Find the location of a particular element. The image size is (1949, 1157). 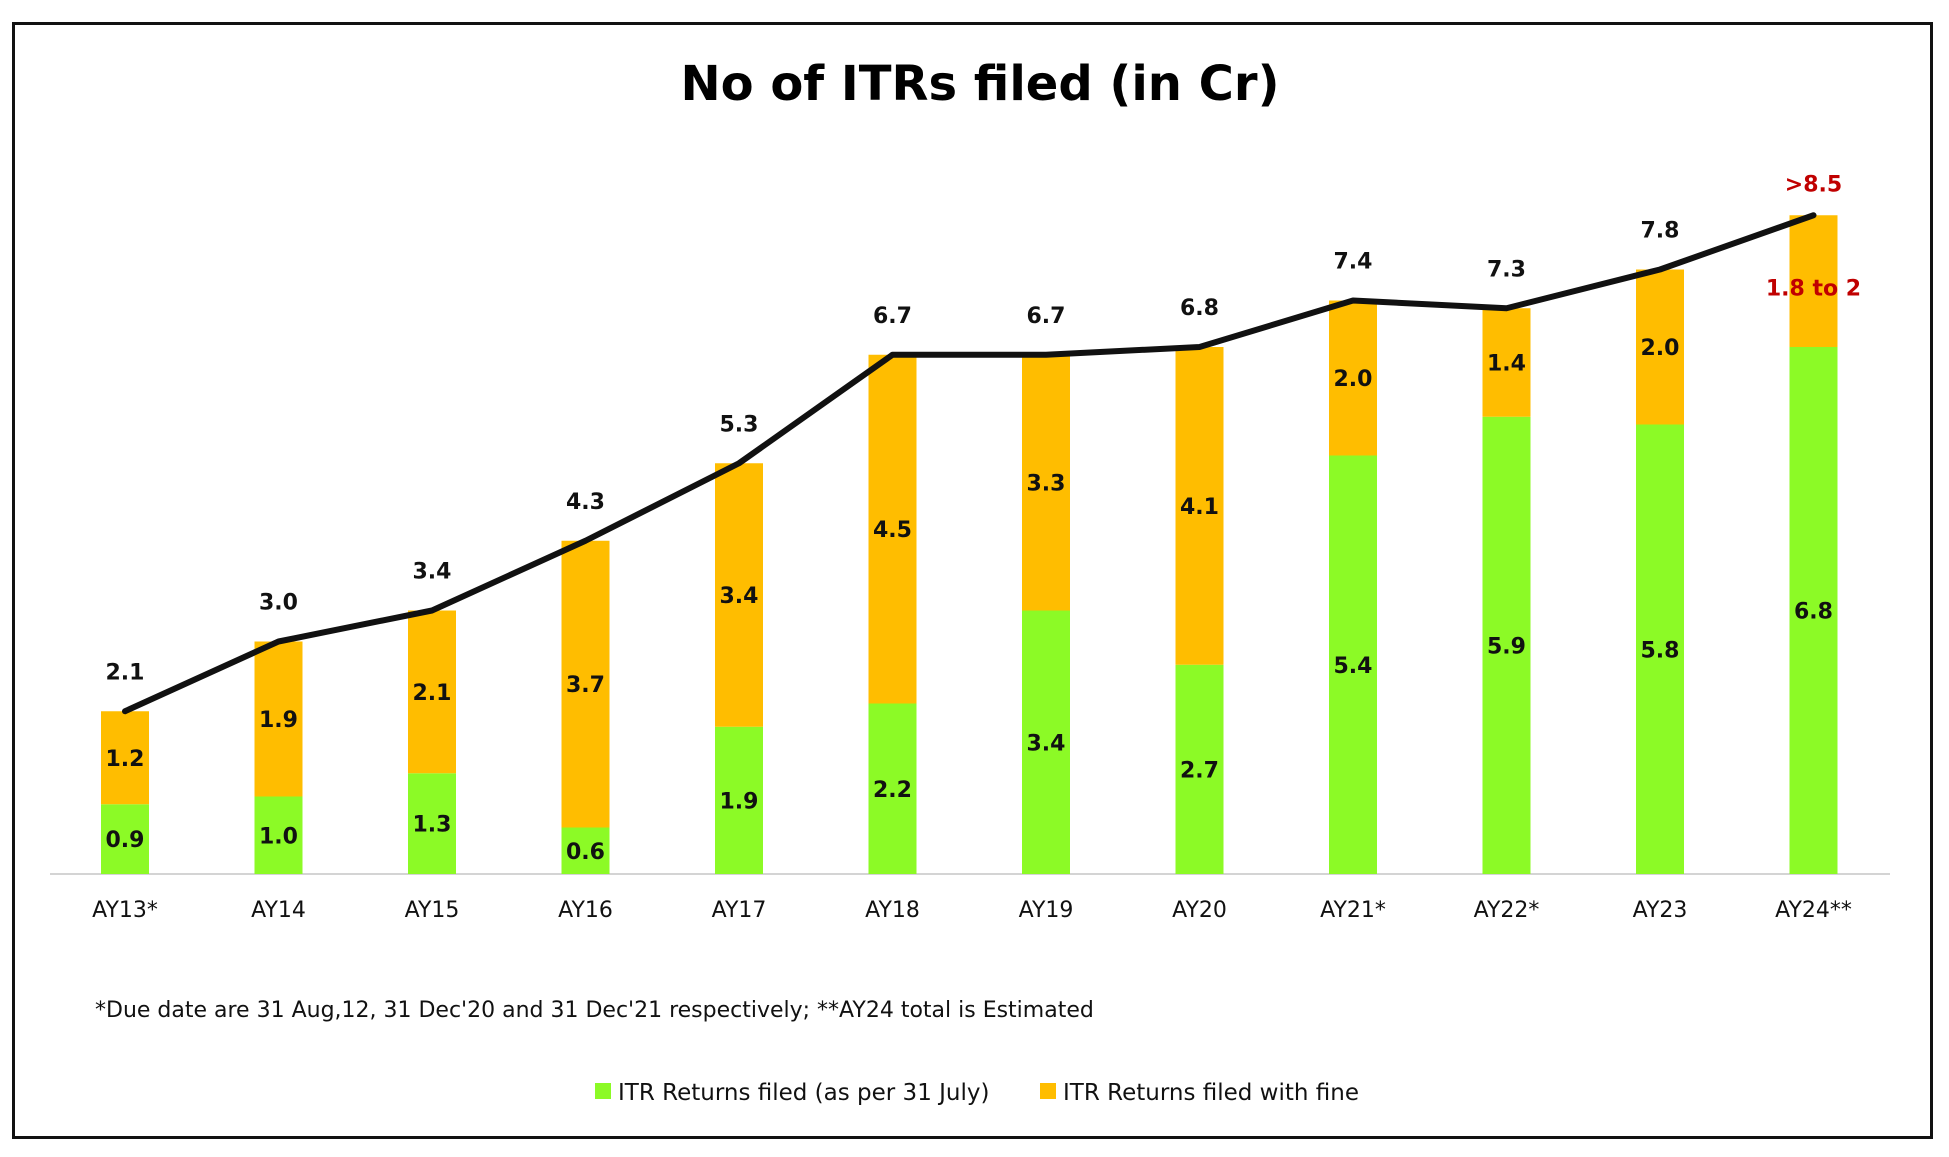

data-label-with-fine: 4.1 is located at coordinates (1199, 507).